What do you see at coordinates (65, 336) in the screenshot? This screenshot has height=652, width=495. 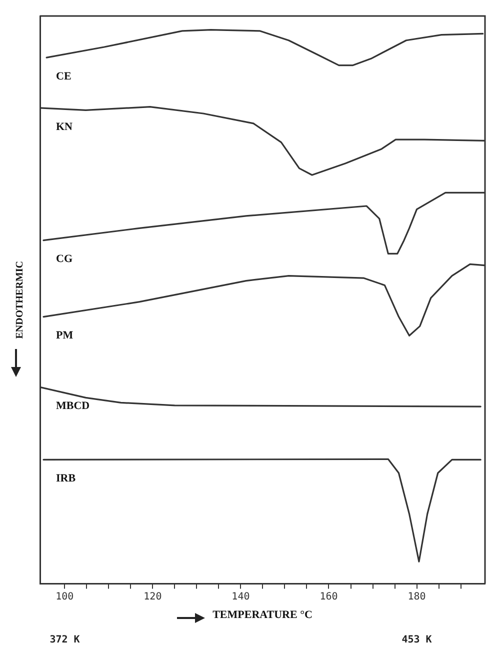 I see `series-label: PM` at bounding box center [65, 336].